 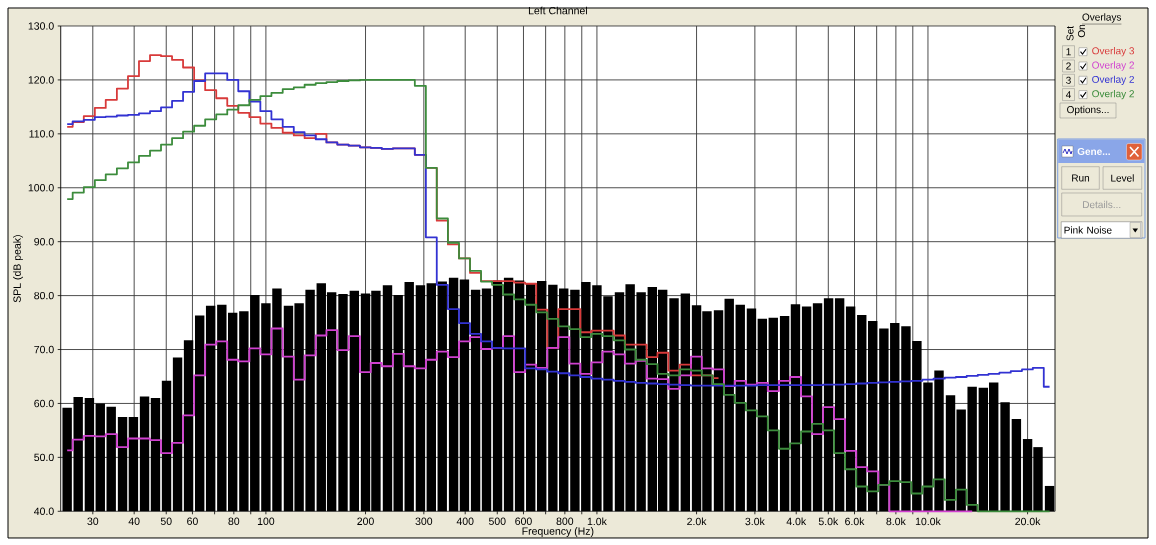 What do you see at coordinates (558, 532) in the screenshot?
I see `x-axis-title: Frequency (Hz)` at bounding box center [558, 532].